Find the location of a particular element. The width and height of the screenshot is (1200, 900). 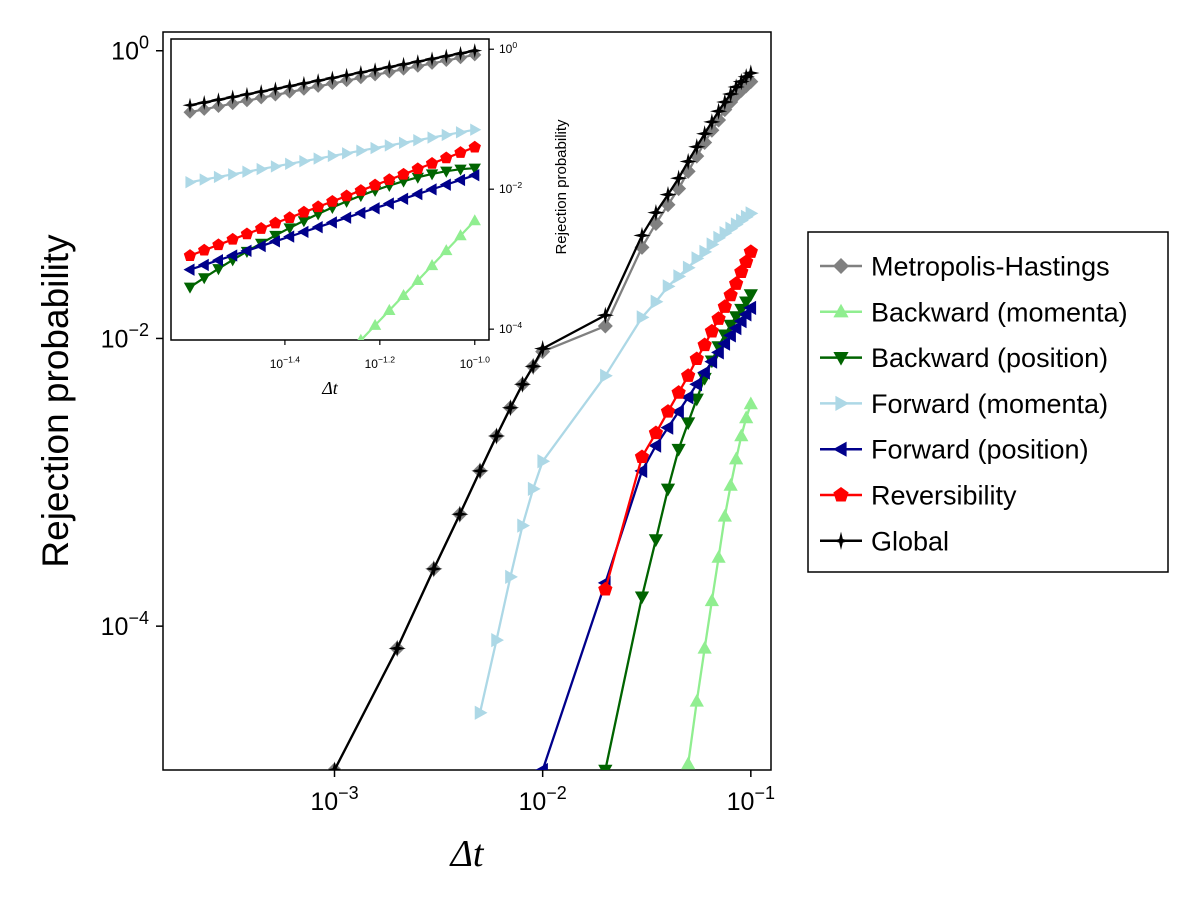

inset-y-tick-label-2: 100 is located at coordinates (508, 48).